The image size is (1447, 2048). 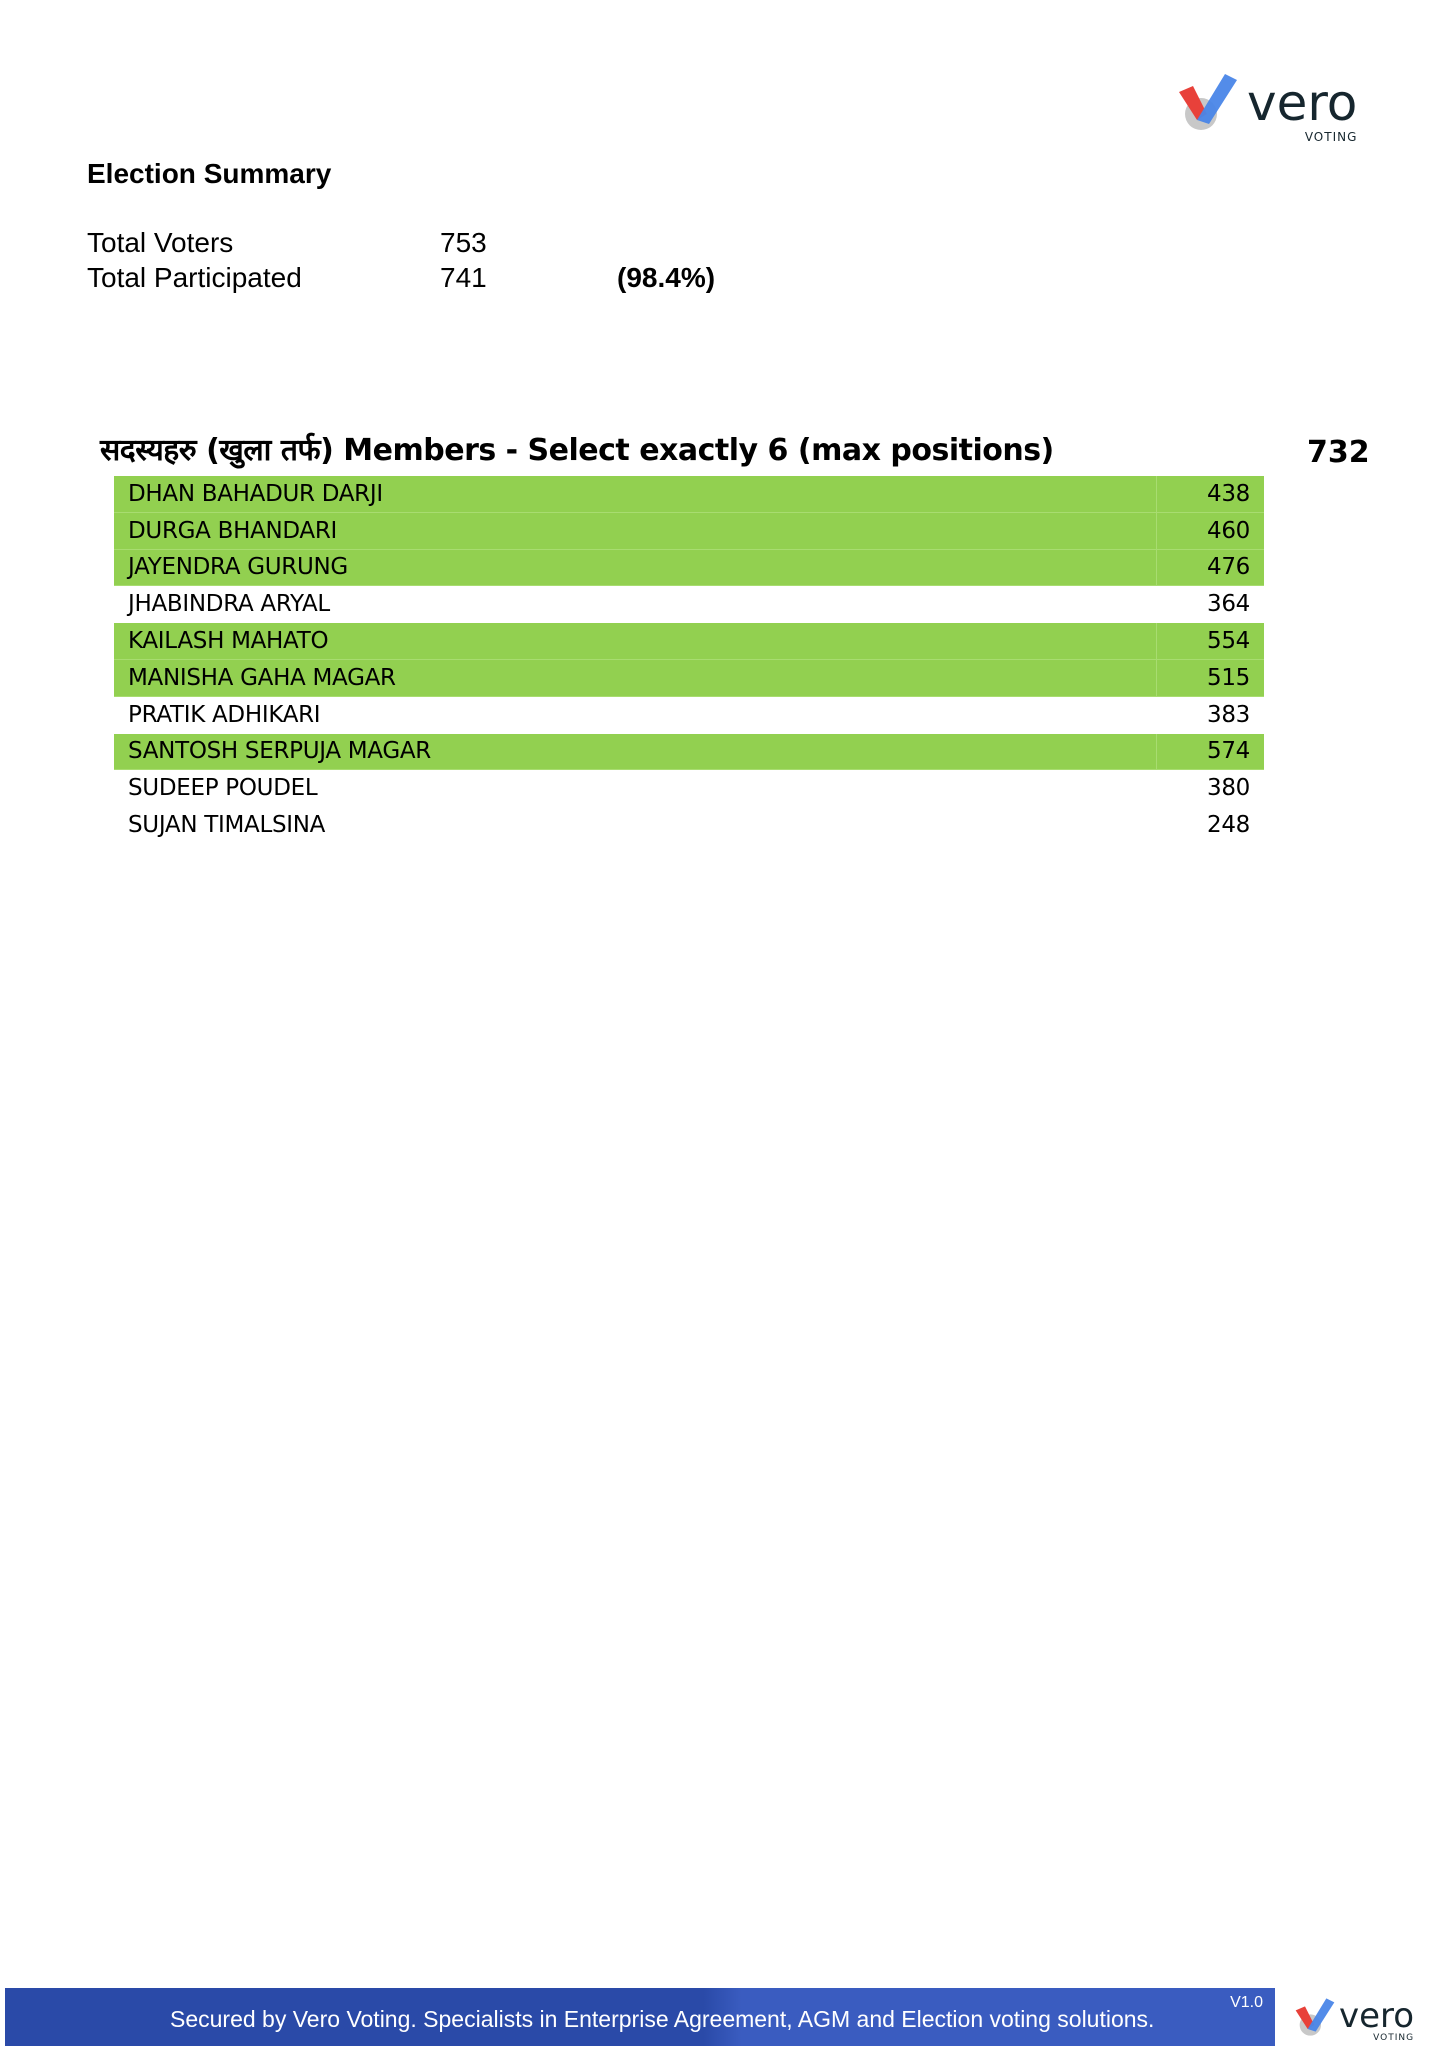 What do you see at coordinates (255, 493) in the screenshot?
I see `candidate-name: DHAN BAHADUR DARJI` at bounding box center [255, 493].